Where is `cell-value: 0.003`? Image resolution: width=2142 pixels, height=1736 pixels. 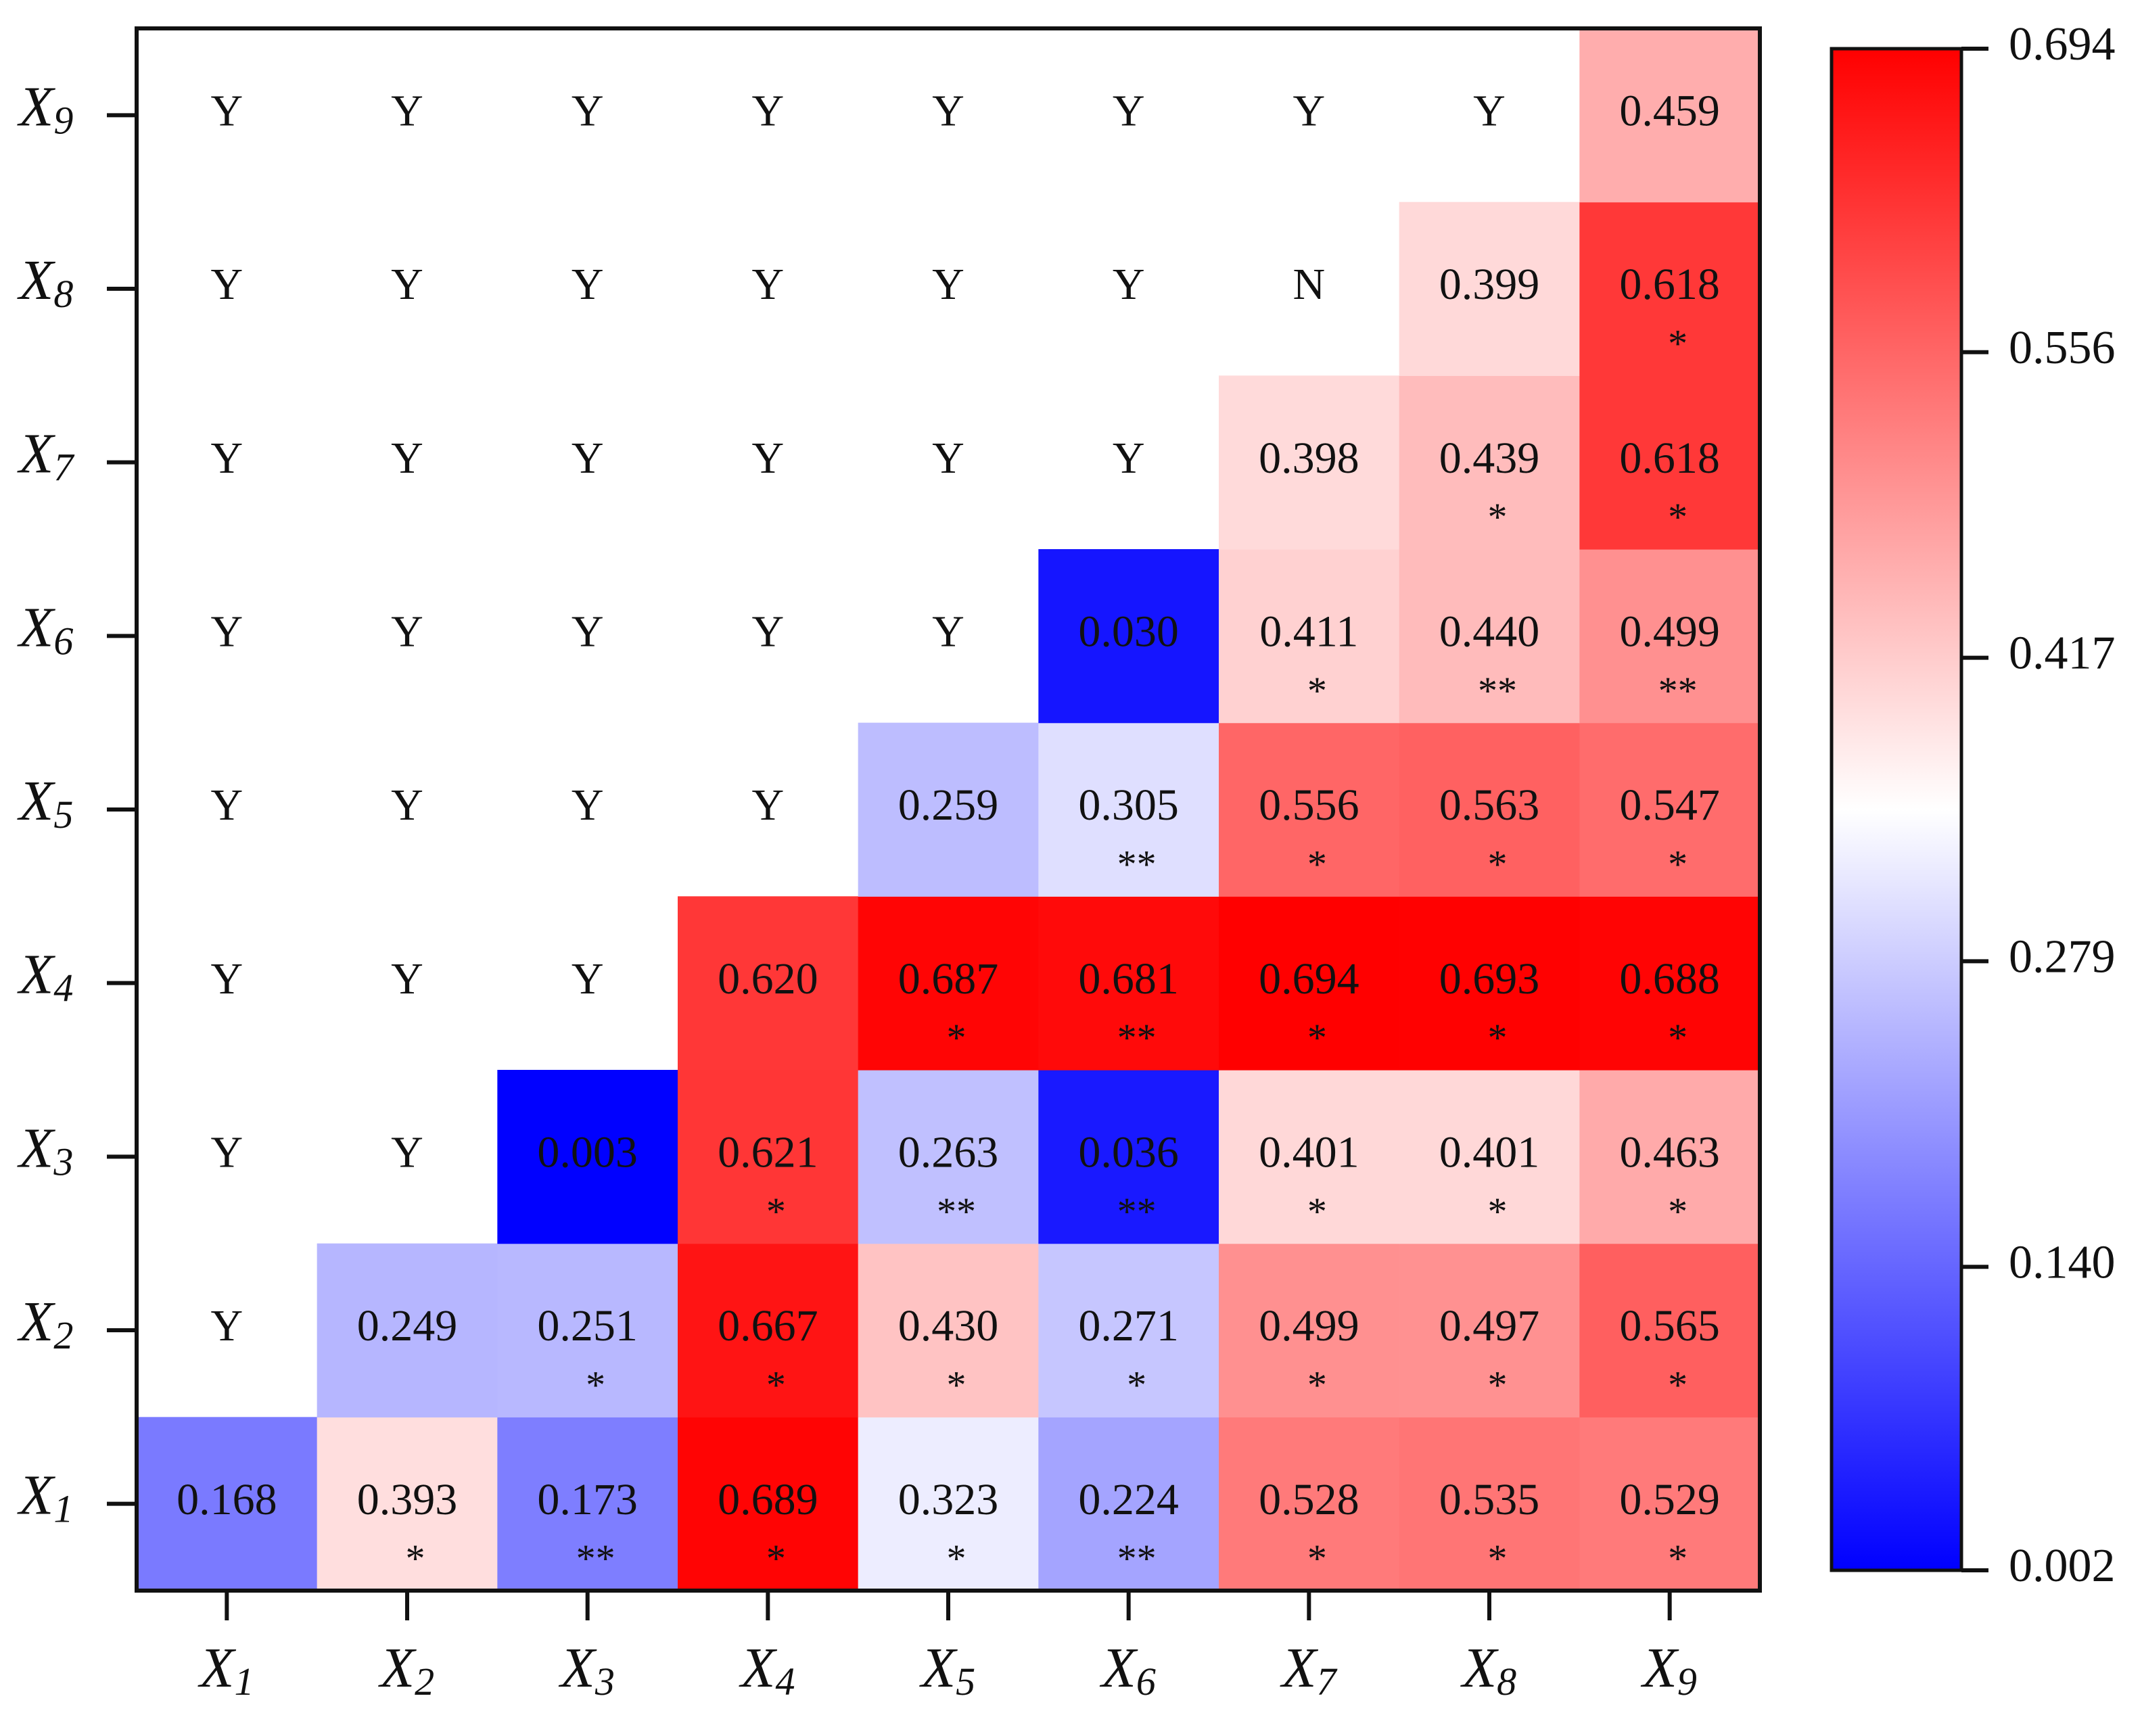
cell-value: 0.003 is located at coordinates (587, 1152).